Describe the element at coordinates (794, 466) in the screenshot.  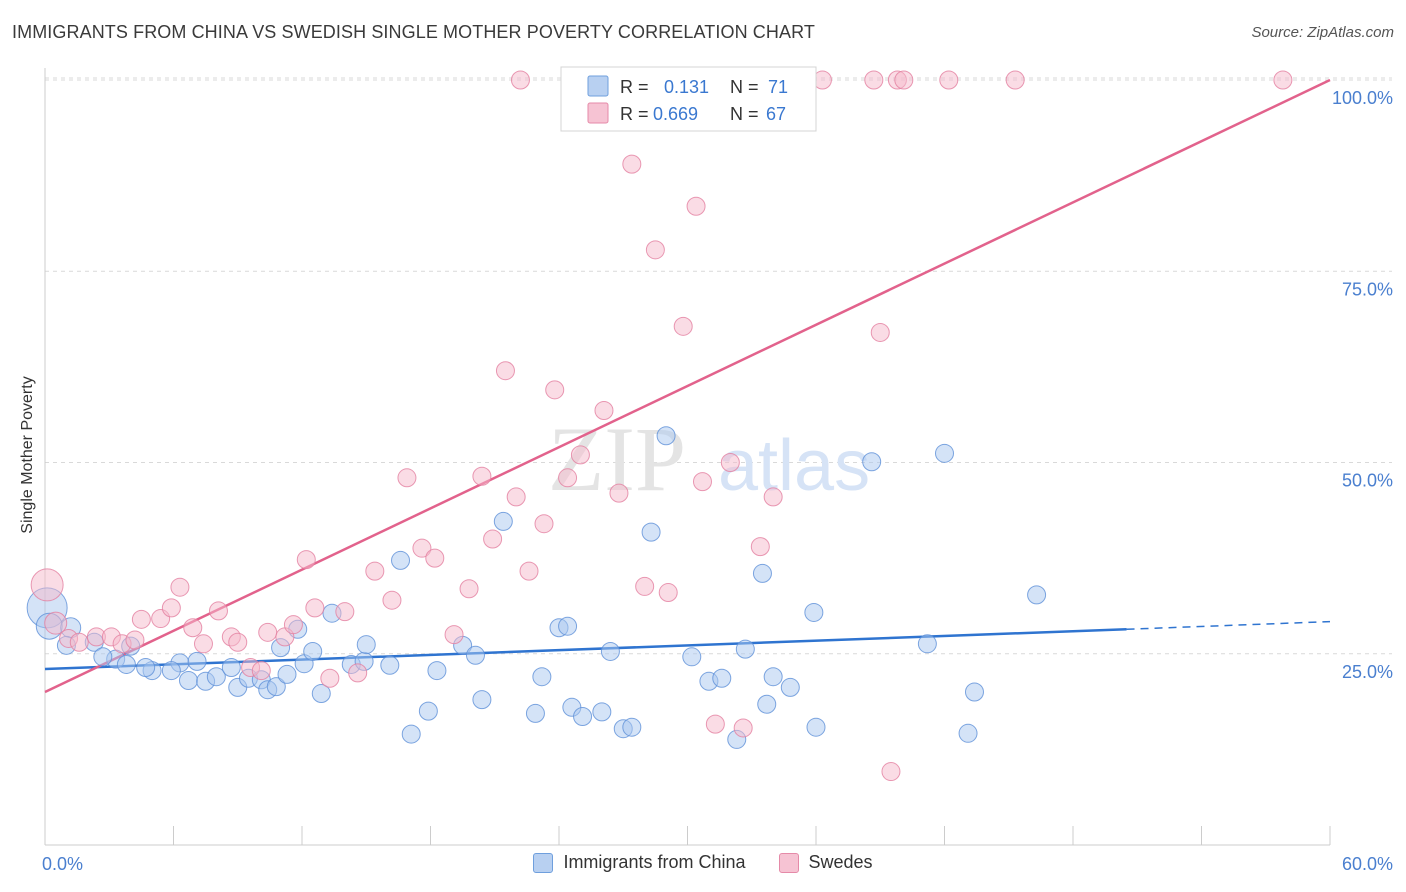
I see `watermark-atlas: atlas` at that location.